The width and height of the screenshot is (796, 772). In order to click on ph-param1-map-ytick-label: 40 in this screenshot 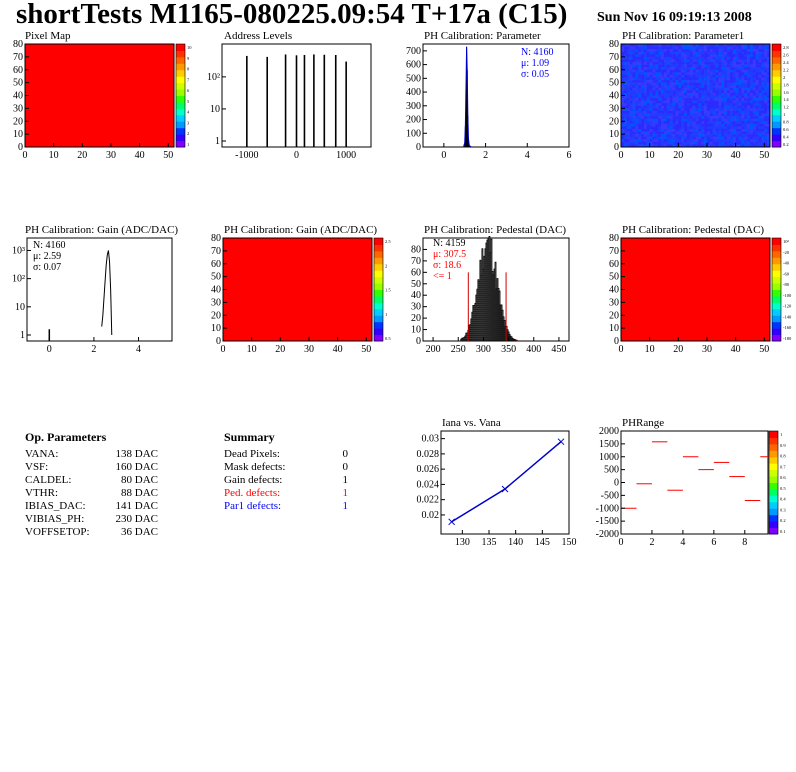, I will do `click(614, 96)`.